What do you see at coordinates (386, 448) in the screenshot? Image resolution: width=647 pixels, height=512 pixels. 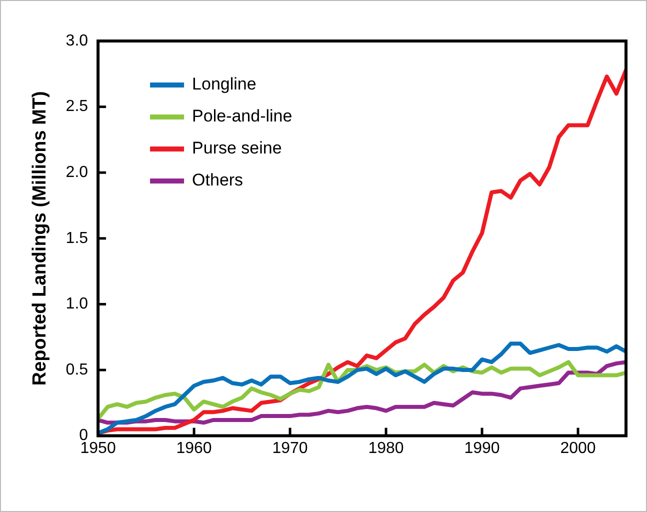 I see `x-tick-label: 1980` at bounding box center [386, 448].